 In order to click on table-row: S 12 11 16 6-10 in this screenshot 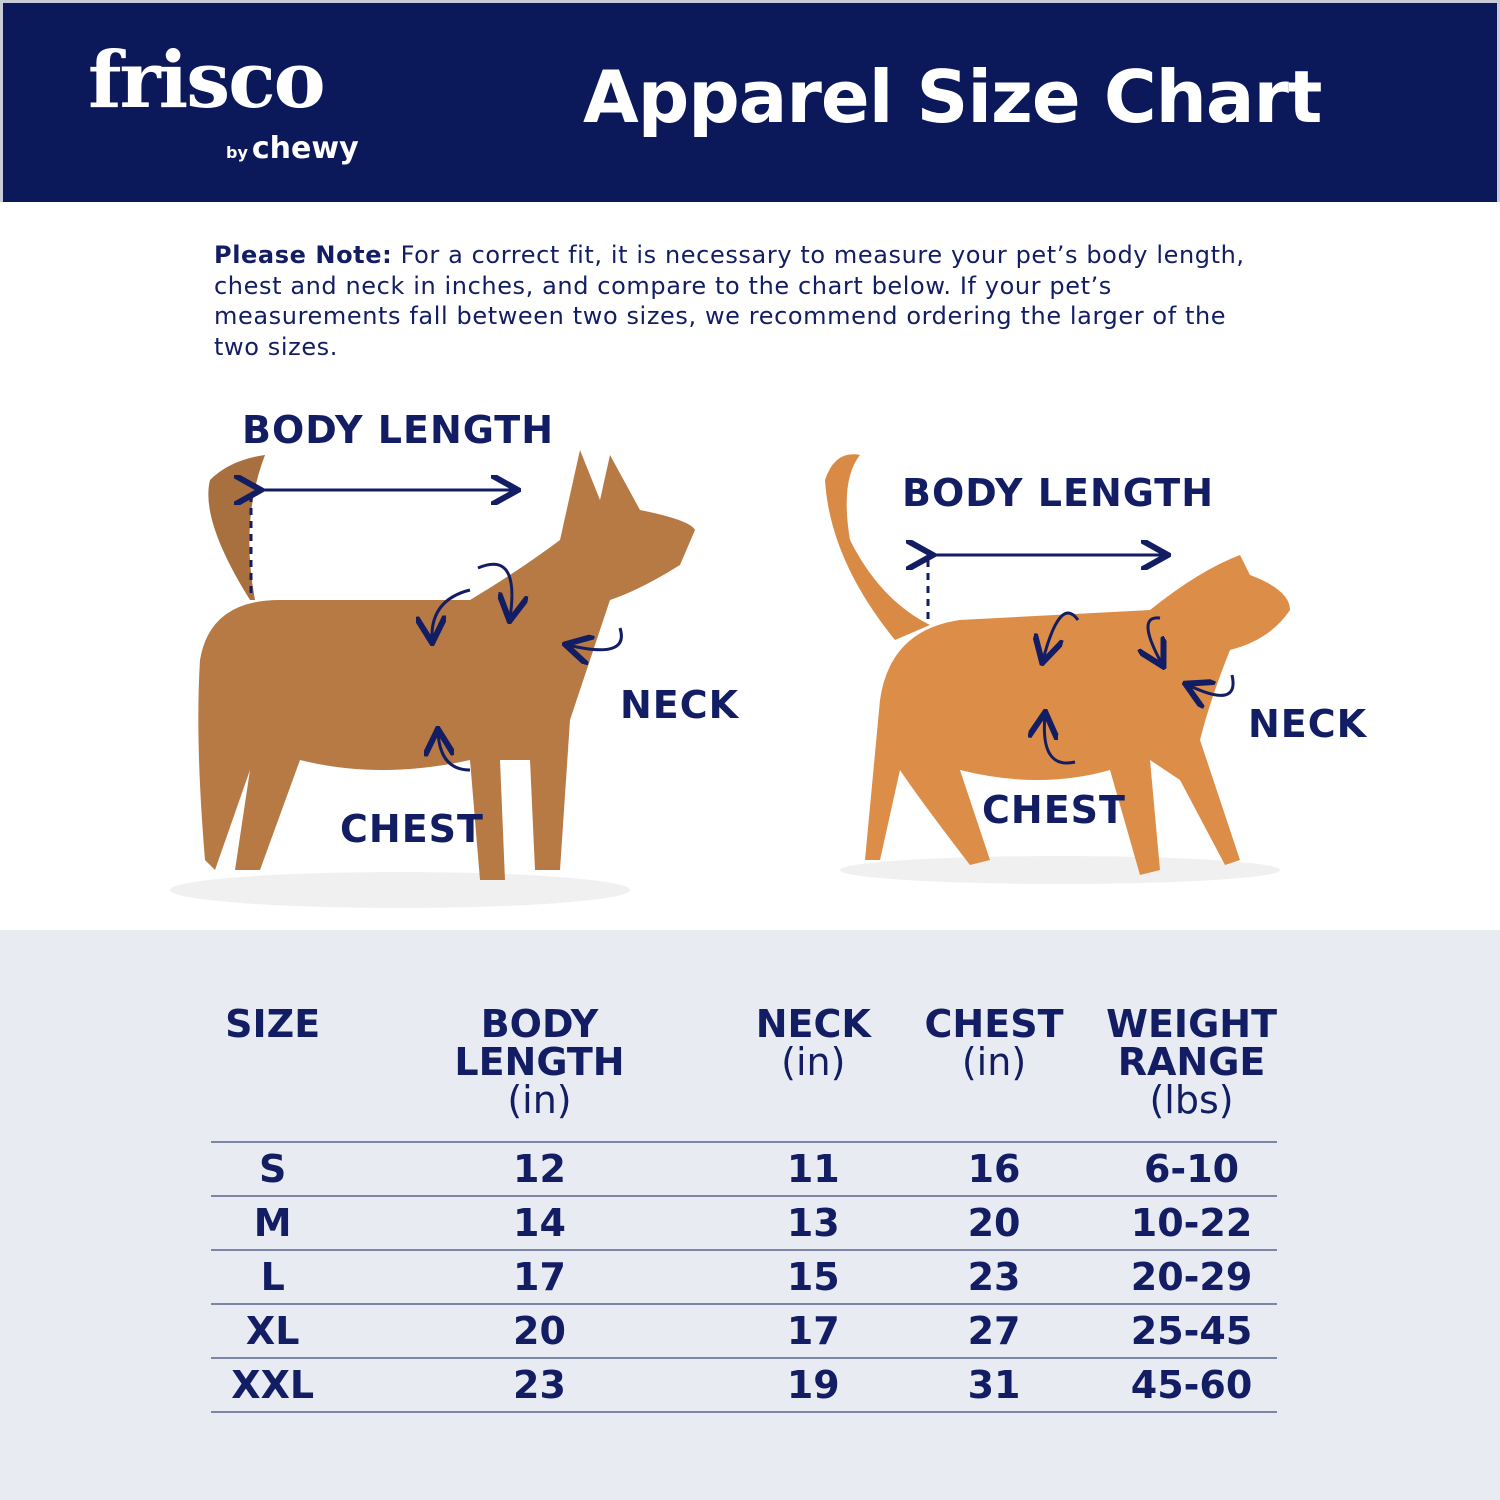, I will do `click(744, 1168)`.